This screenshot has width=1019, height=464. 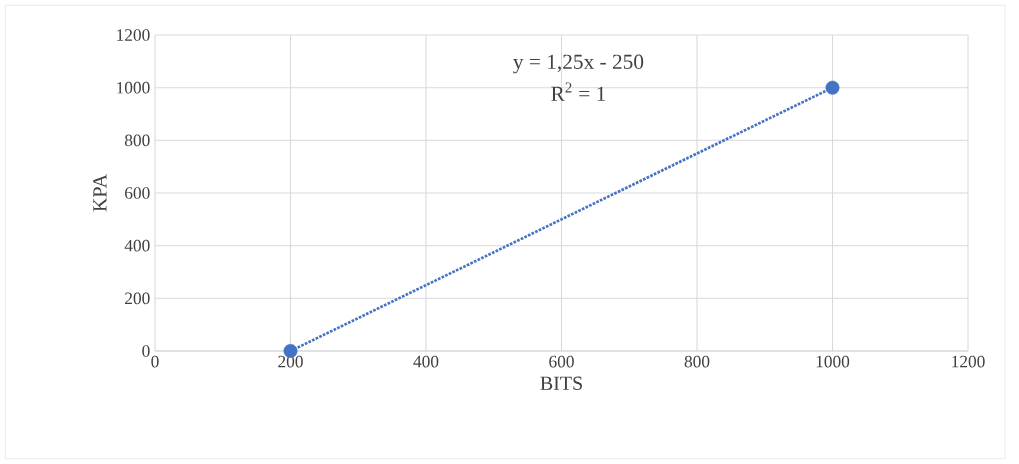 What do you see at coordinates (578, 64) in the screenshot?
I see `annotation: y = 1,25x - 250` at bounding box center [578, 64].